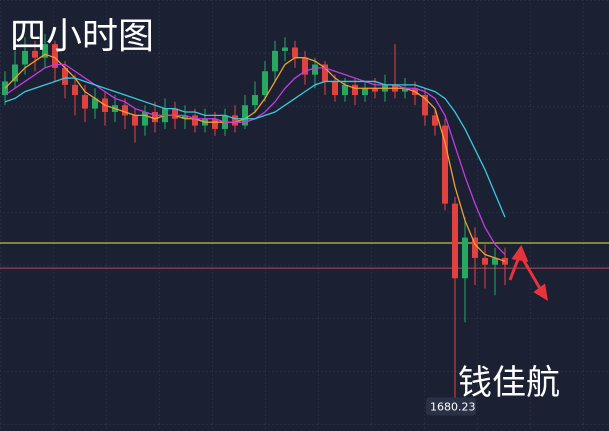  I want to click on arrow-head-up, so click(520, 253).